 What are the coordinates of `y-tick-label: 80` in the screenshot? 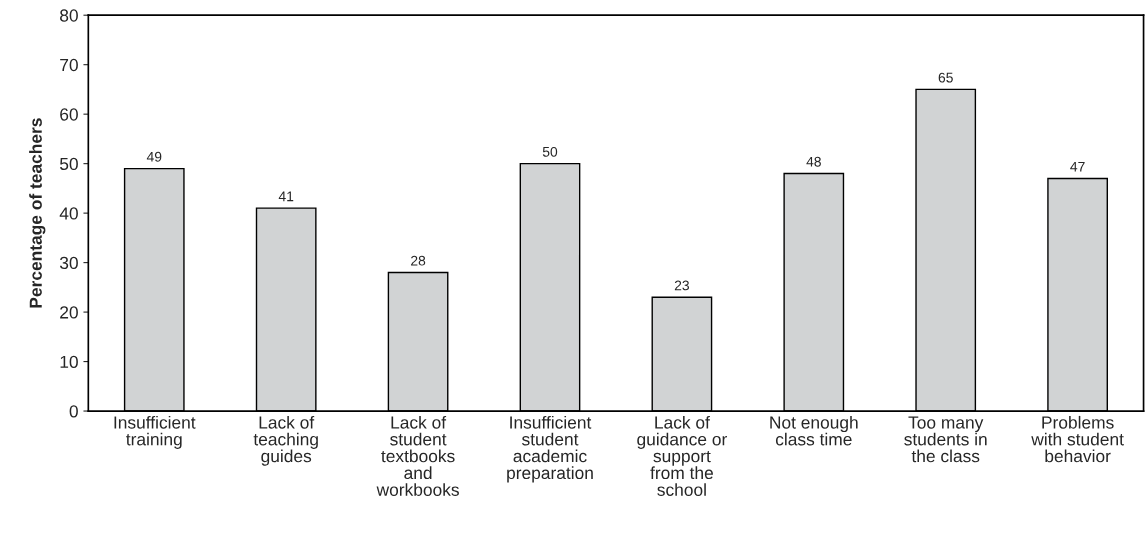 It's located at (69, 15).